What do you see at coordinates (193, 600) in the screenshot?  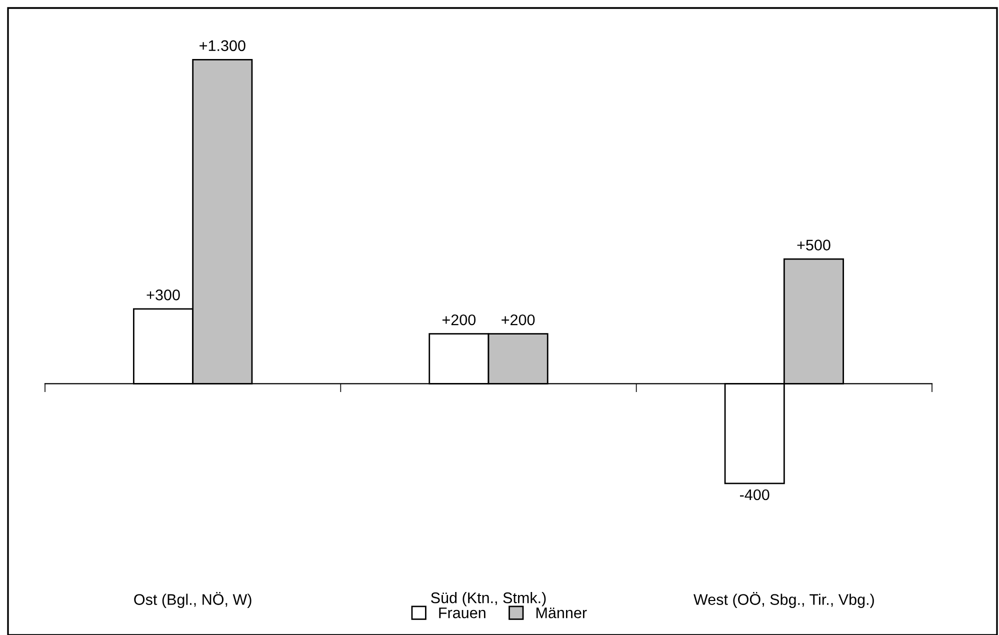 I see `x-tick-label: Ost (Bgl., NÖ, W)` at bounding box center [193, 600].